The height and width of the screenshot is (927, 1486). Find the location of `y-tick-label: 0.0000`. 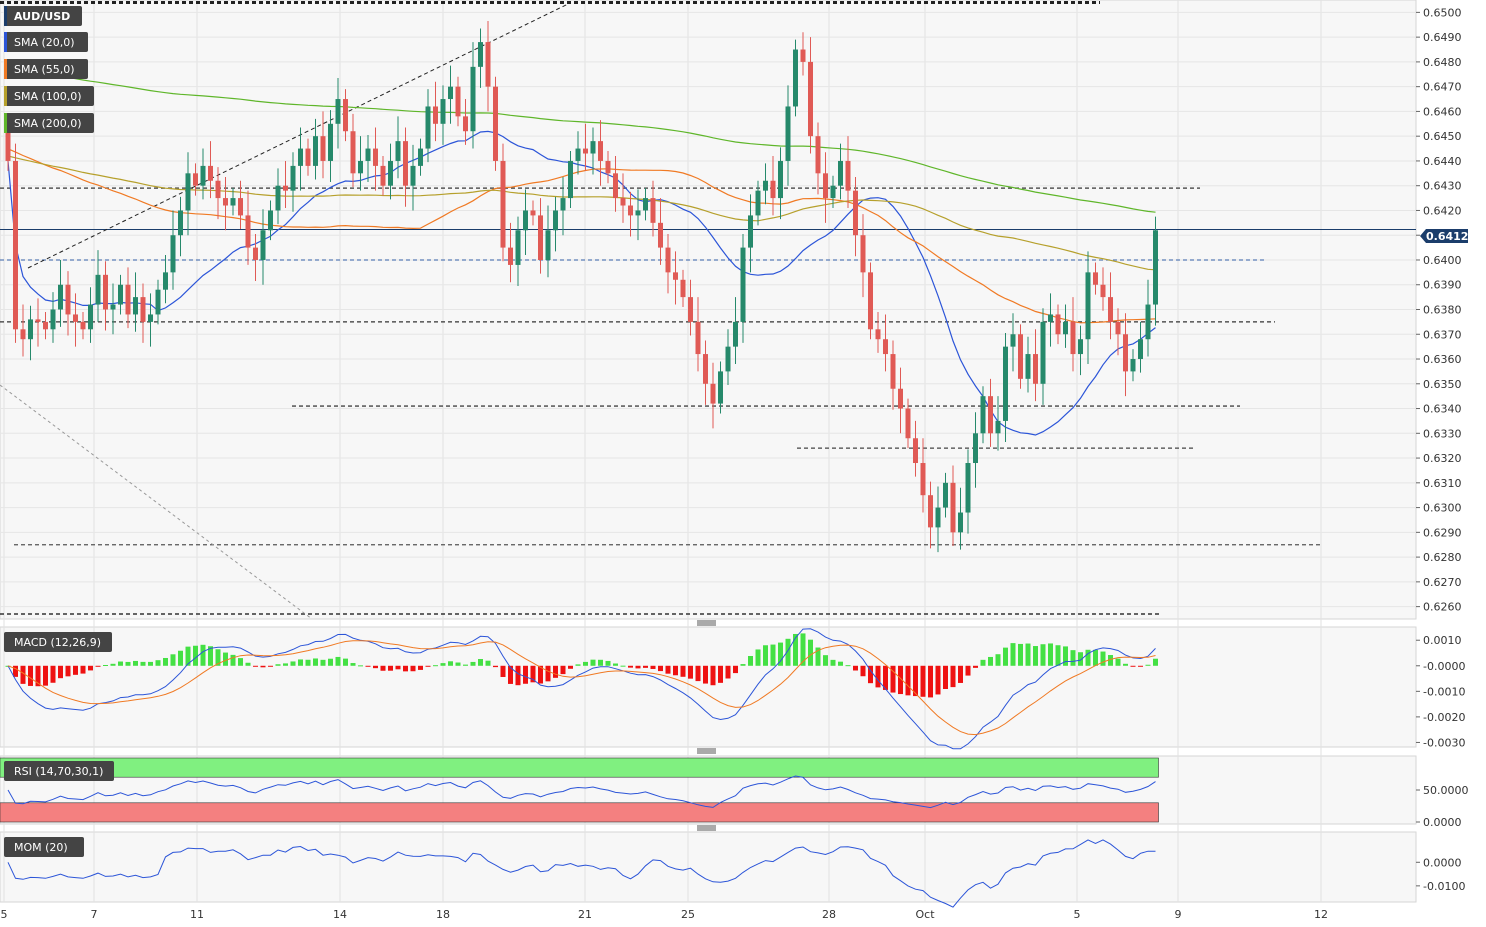

y-tick-label: 0.0000 is located at coordinates (1442, 862).